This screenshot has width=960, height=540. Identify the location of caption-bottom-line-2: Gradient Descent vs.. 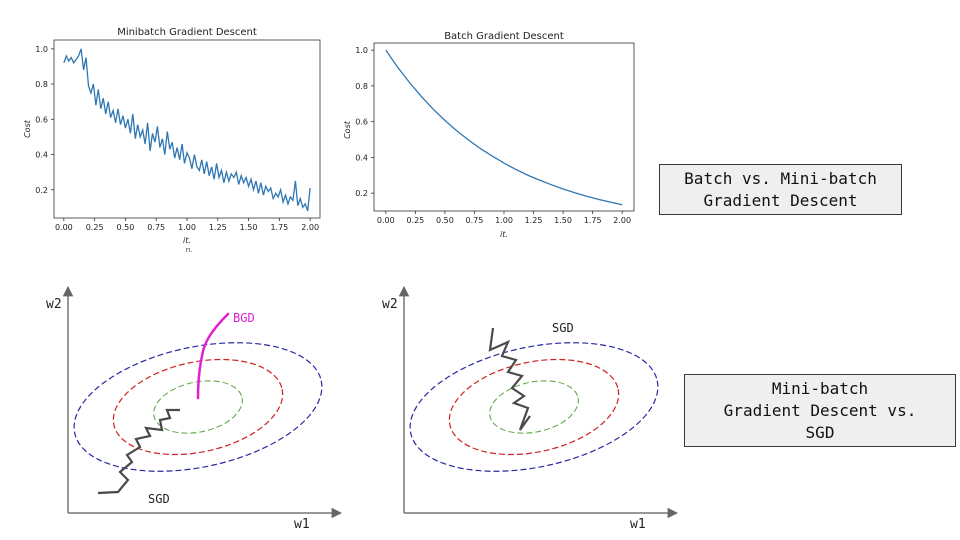
(820, 410).